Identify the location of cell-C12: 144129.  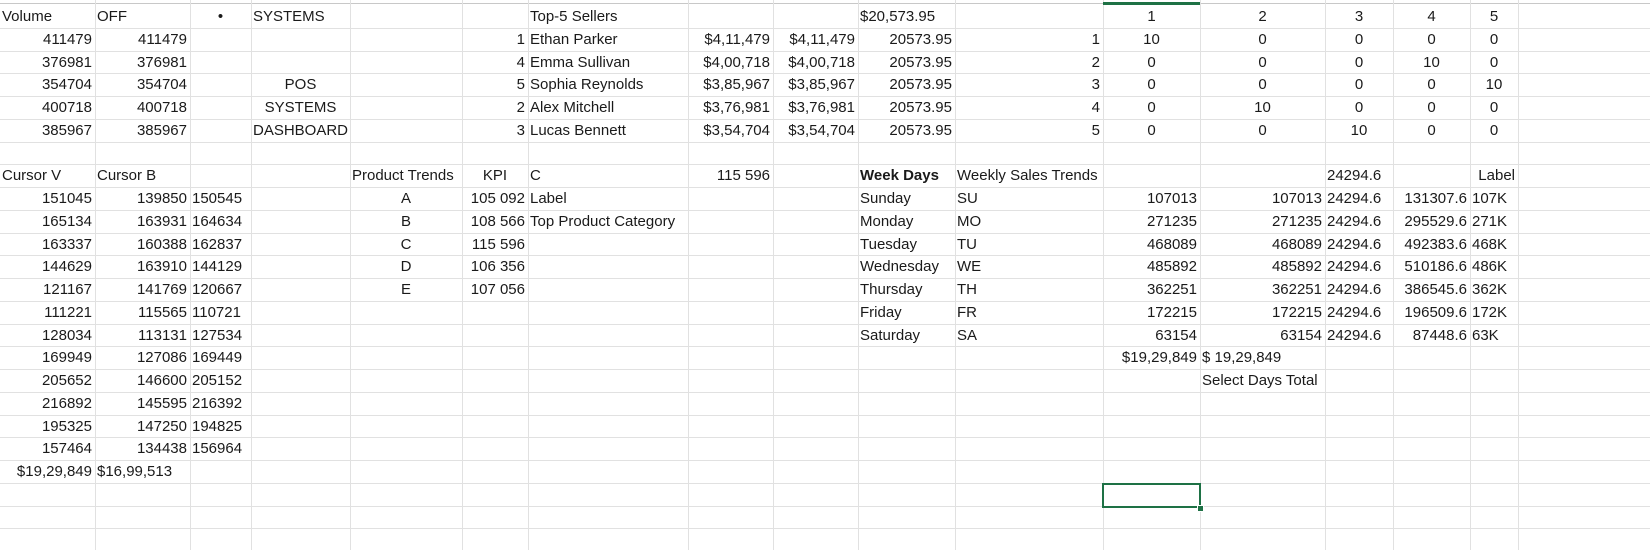
(217, 266).